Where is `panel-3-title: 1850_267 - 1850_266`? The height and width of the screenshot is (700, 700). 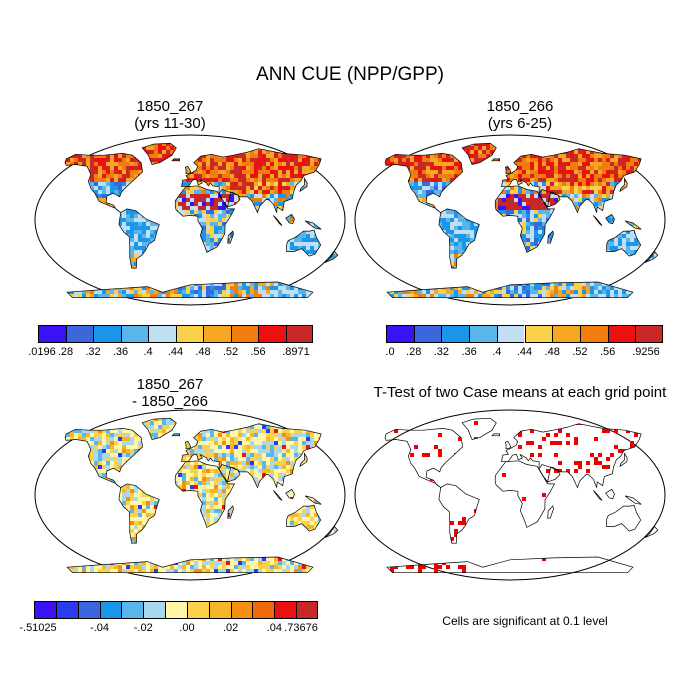 panel-3-title: 1850_267 - 1850_266 is located at coordinates (170, 393).